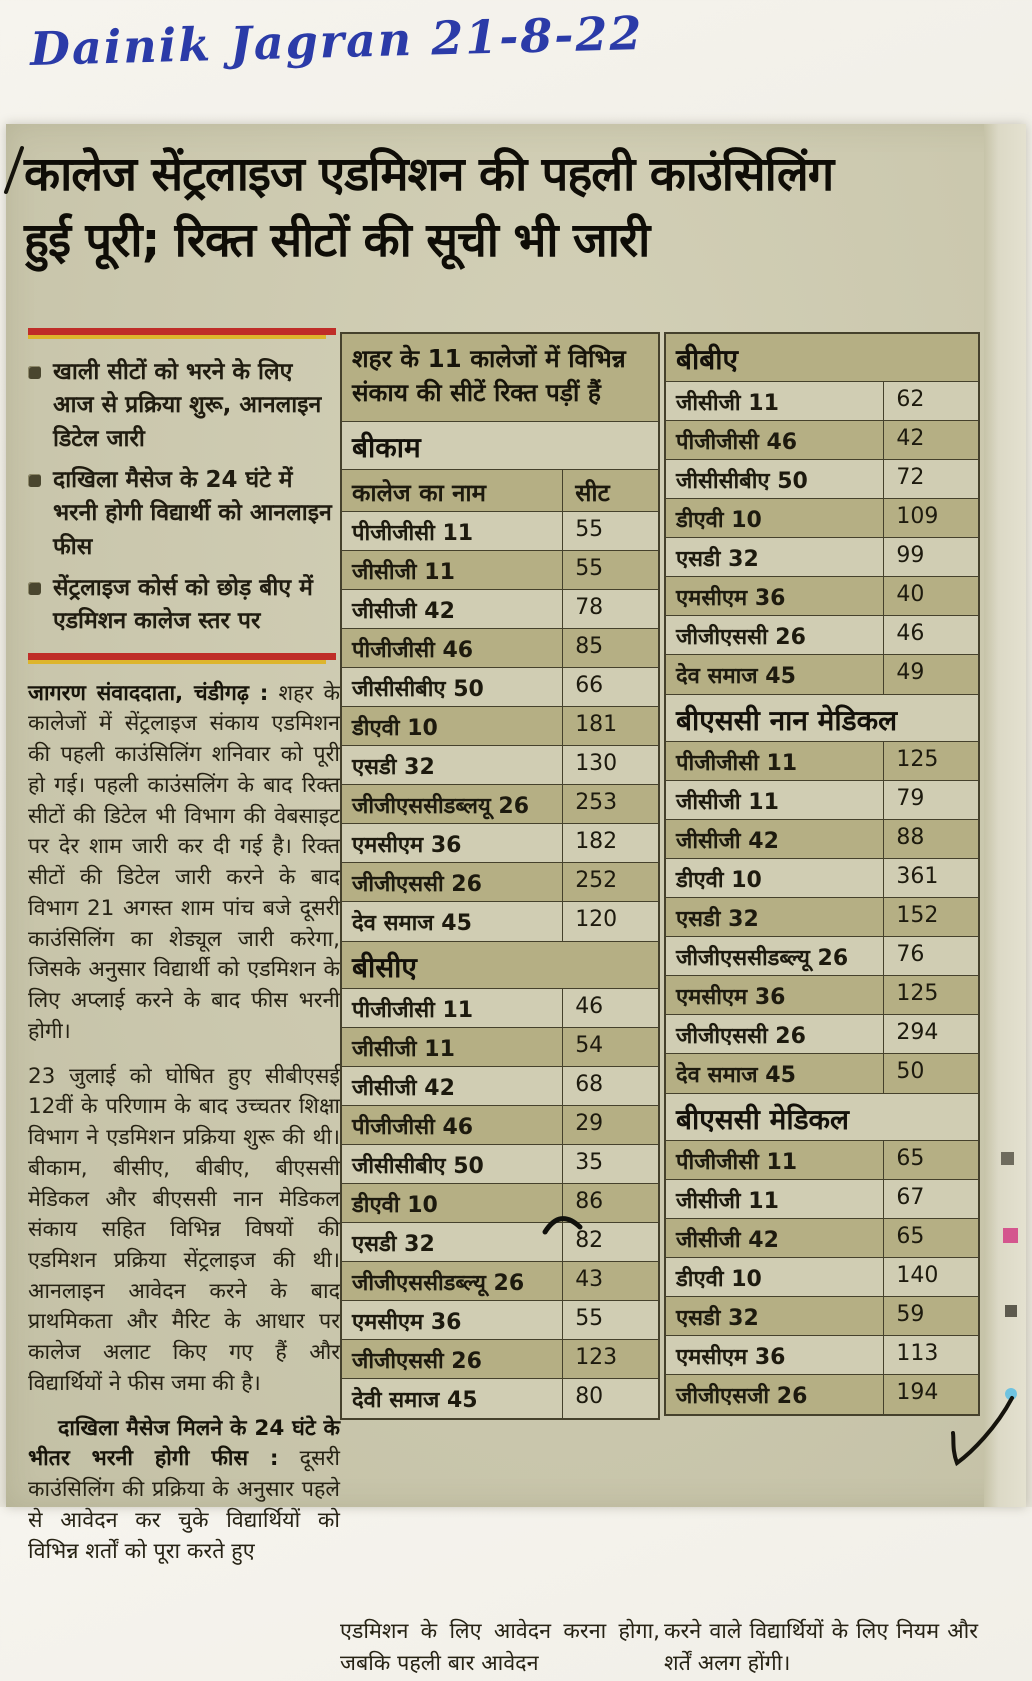  Describe the element at coordinates (822, 1117) in the screenshot. I see `section-title-bsc-medical: बीएससी मेडिकल` at that location.